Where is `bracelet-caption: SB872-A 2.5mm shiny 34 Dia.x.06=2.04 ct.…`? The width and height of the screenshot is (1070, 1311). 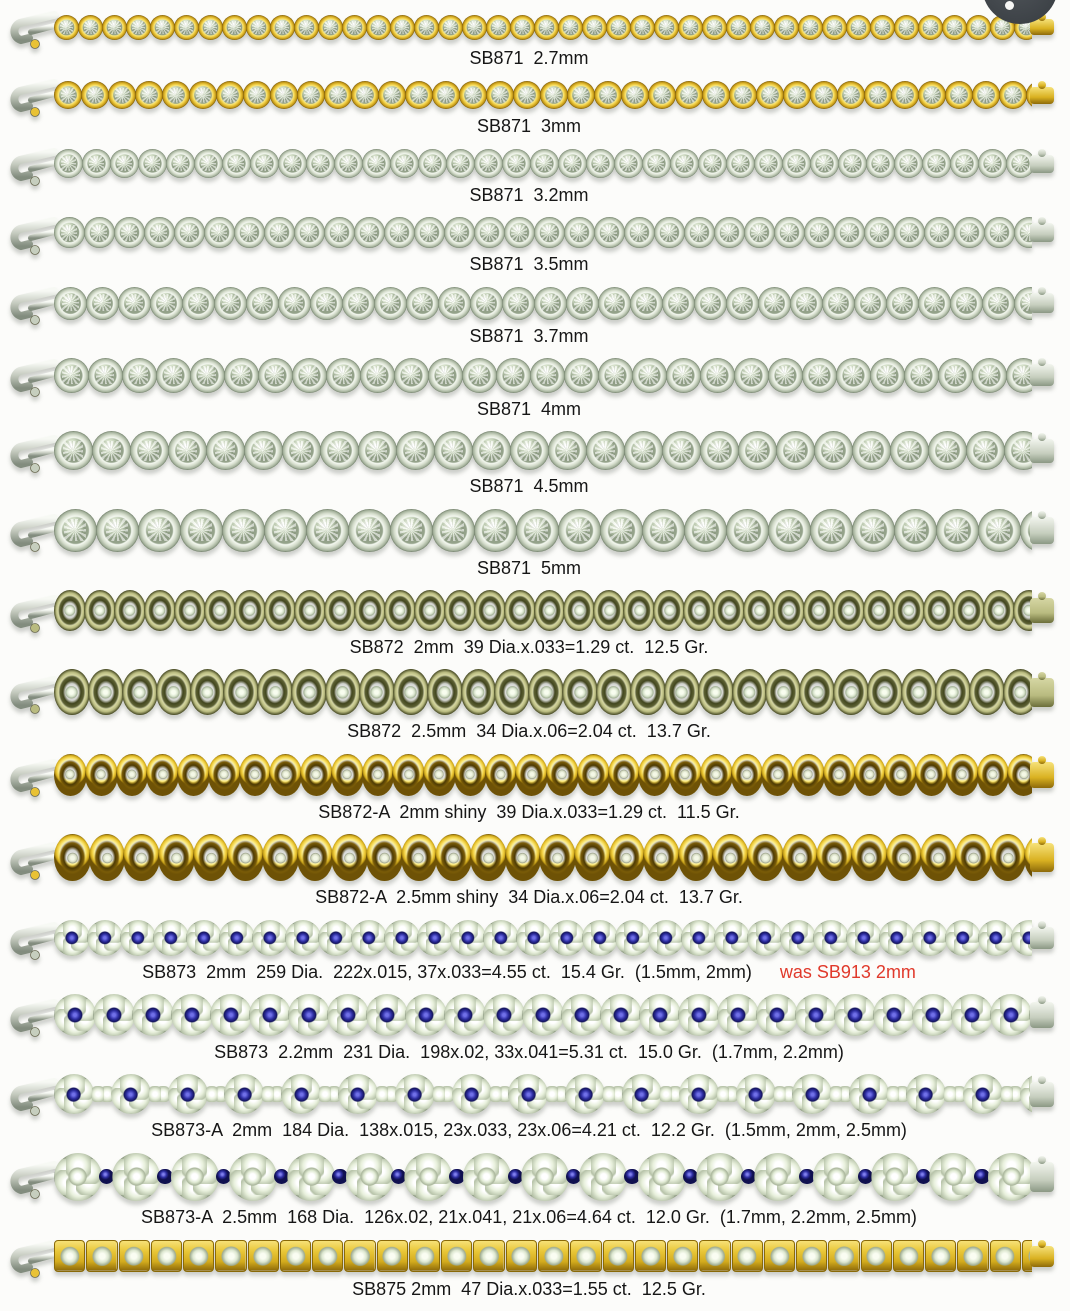 bracelet-caption: SB872-A 2.5mm shiny 34 Dia.x.06=2.04 ct.… is located at coordinates (529, 897).